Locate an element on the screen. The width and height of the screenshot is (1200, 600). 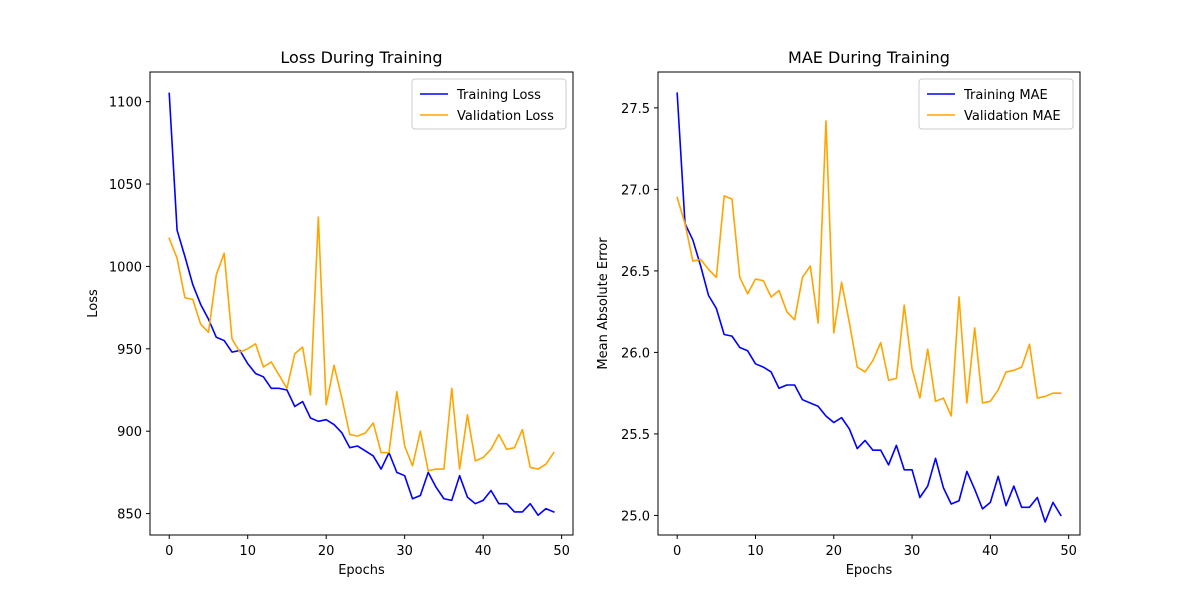
legend-label: Training Loss is located at coordinates (498, 95).